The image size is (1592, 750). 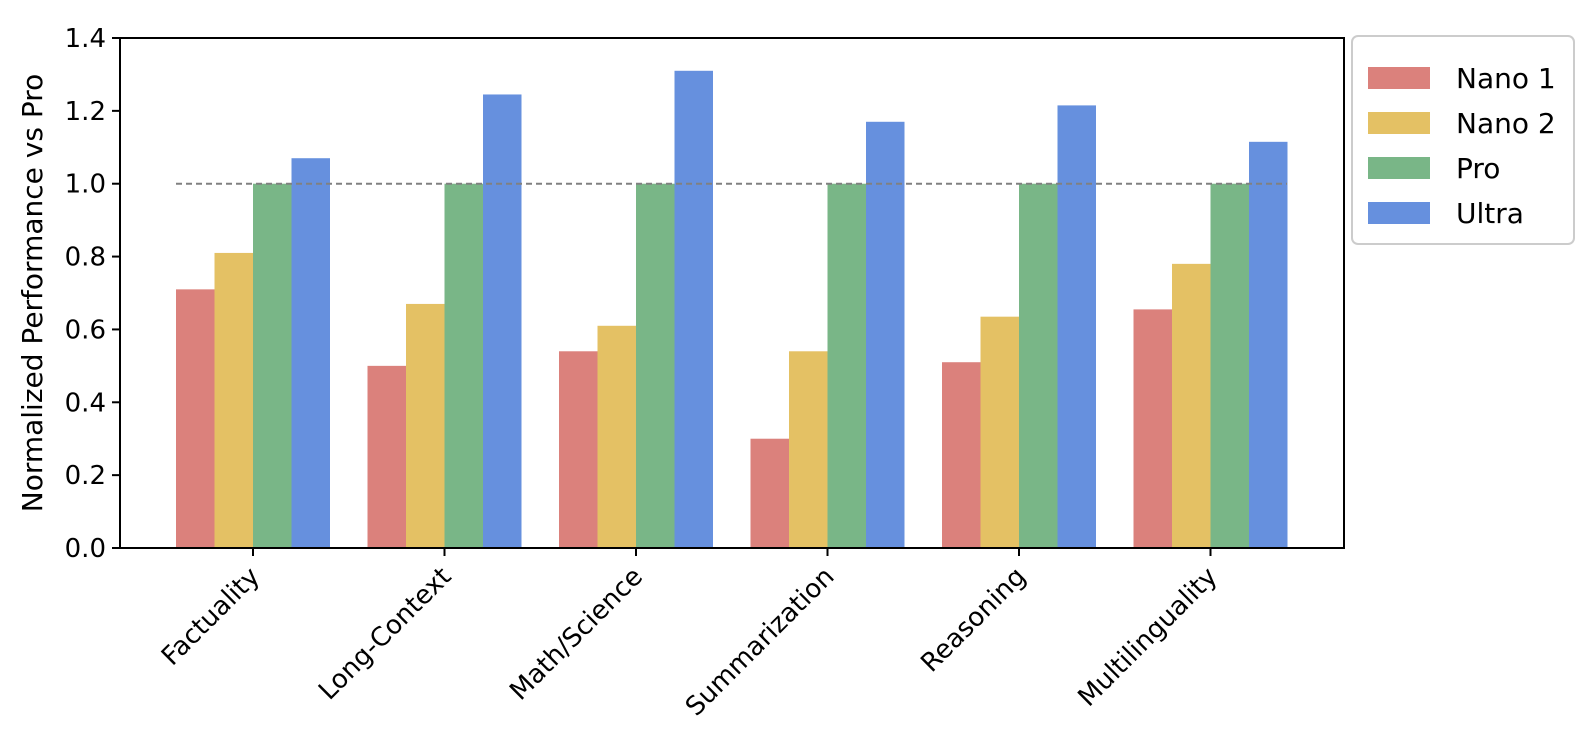 I want to click on y-tick-label: 1.4, so click(x=85, y=39).